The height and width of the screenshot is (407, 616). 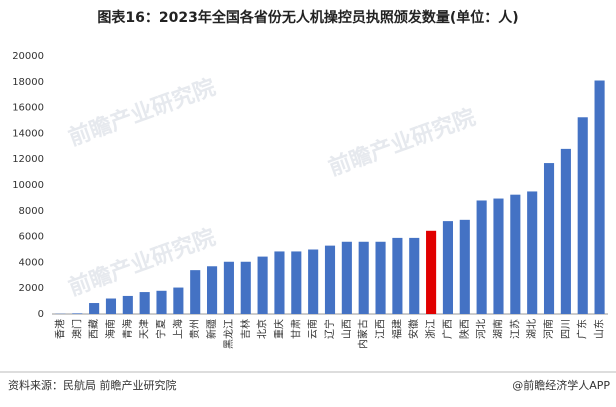 What do you see at coordinates (532, 329) in the screenshot?
I see `x-tick-label: 湖北` at bounding box center [532, 329].